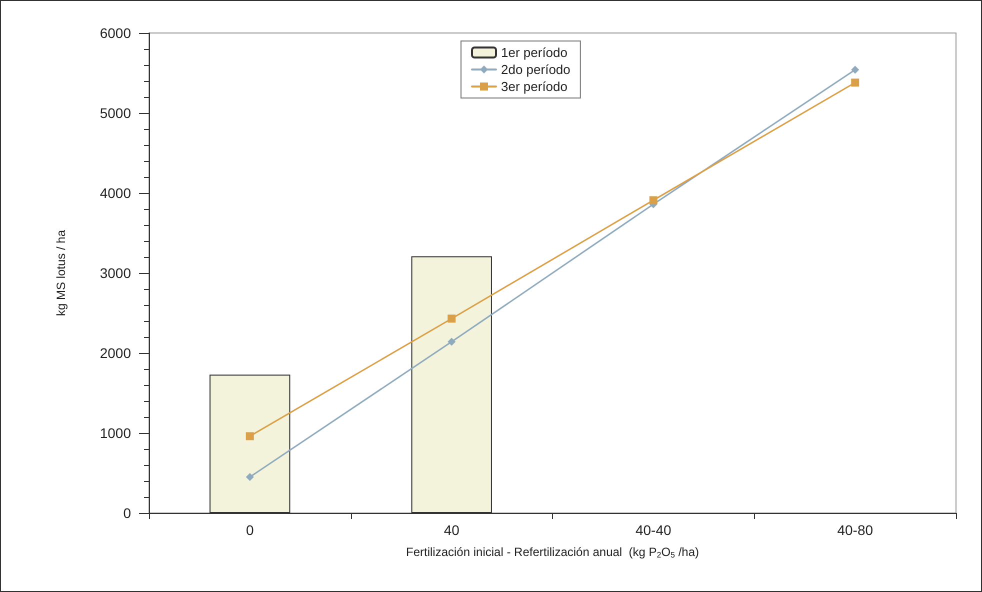 The image size is (982, 592). What do you see at coordinates (61, 273) in the screenshot?
I see `y-axis-title: kg MS lotus / ha` at bounding box center [61, 273].